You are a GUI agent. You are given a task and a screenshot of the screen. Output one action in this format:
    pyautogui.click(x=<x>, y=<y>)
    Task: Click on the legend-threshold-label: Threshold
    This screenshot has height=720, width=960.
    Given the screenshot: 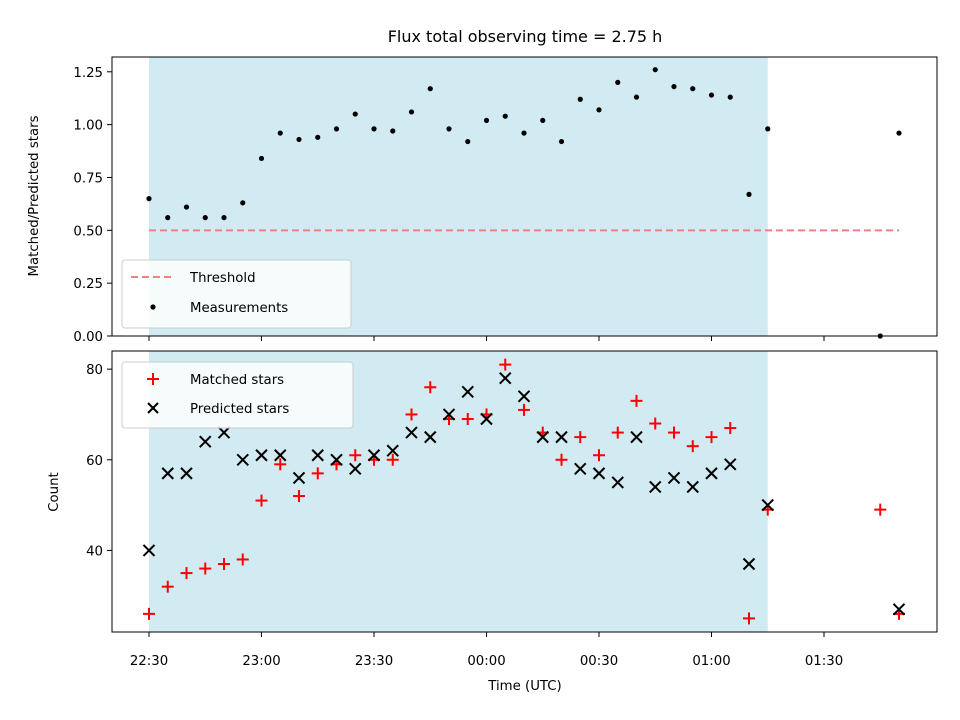 What is the action you would take?
    pyautogui.click(x=222, y=278)
    